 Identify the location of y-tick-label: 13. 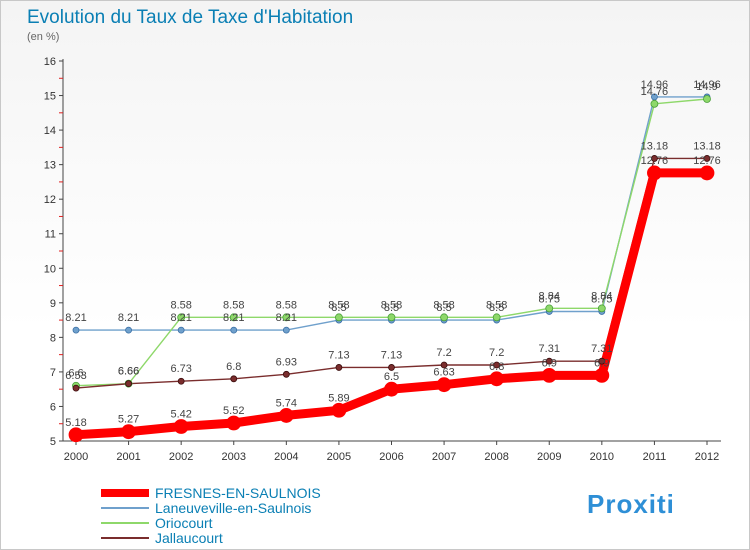
(50, 166).